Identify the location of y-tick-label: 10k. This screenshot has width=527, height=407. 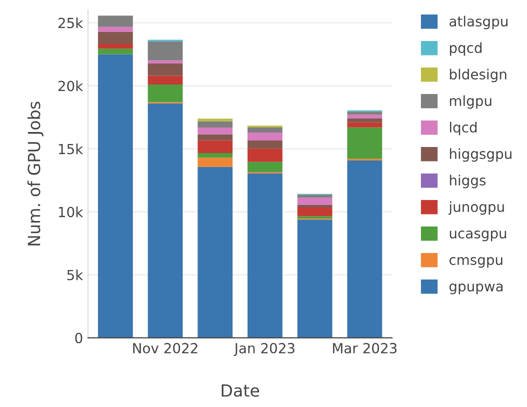
(71, 212).